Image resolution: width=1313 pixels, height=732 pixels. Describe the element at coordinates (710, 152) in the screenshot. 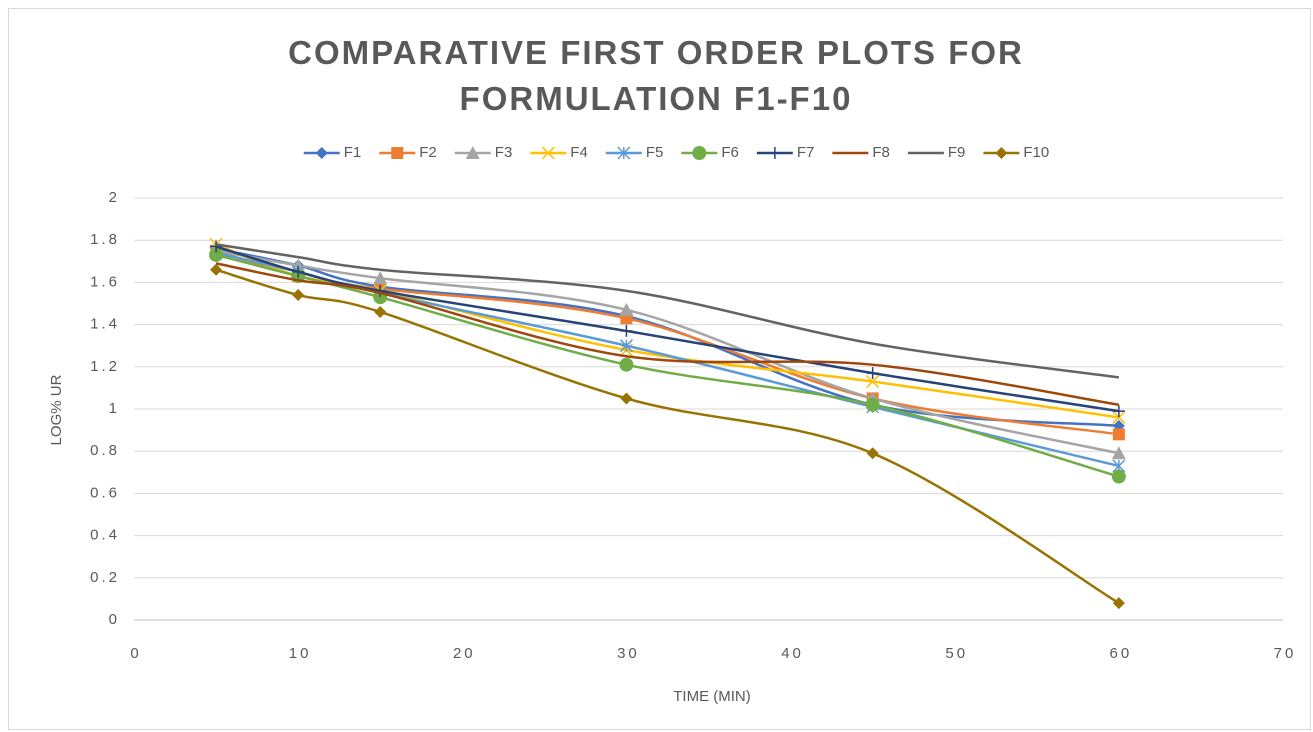

I see `legend-entry: F6` at that location.